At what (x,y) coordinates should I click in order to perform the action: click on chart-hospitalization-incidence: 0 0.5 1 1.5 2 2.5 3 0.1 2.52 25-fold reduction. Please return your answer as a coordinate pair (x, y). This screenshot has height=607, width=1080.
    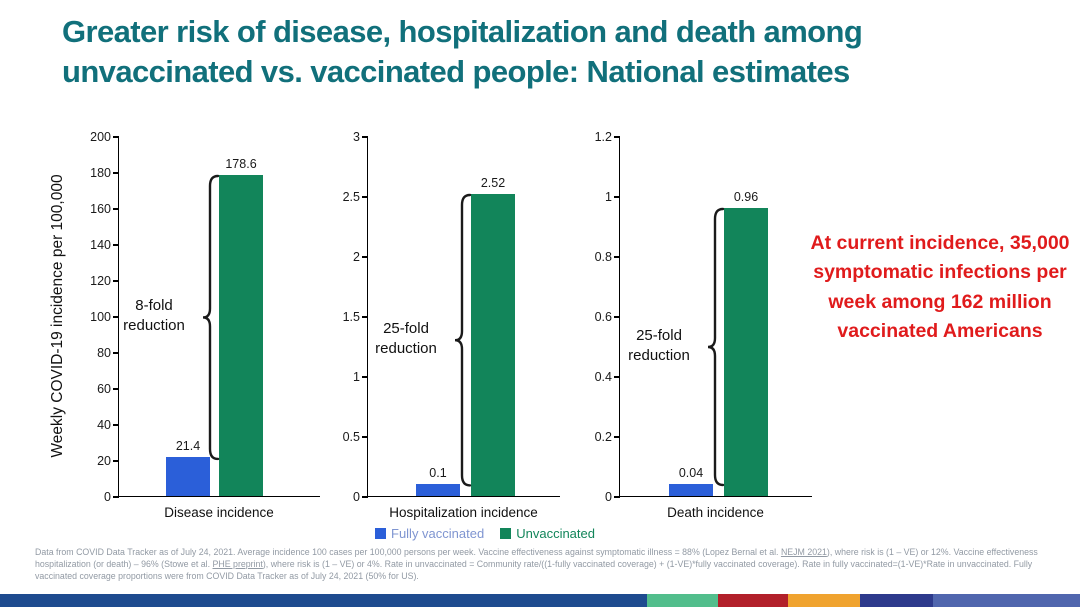
    Looking at the image, I should click on (451, 317).